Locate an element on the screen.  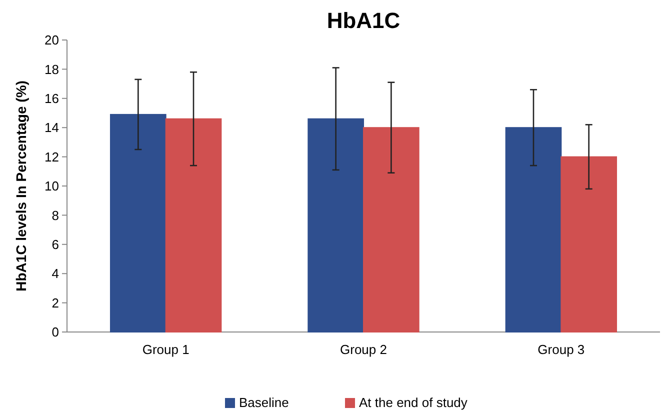
y-axis-title: HbA1C levels In Percentage (%) is located at coordinates (21, 186).